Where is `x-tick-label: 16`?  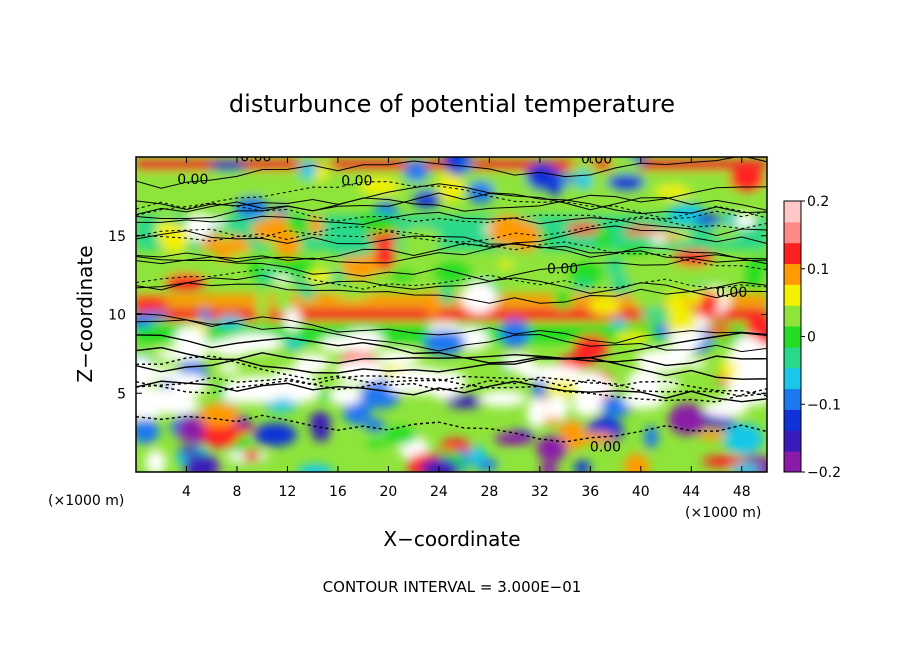 x-tick-label: 16 is located at coordinates (338, 492).